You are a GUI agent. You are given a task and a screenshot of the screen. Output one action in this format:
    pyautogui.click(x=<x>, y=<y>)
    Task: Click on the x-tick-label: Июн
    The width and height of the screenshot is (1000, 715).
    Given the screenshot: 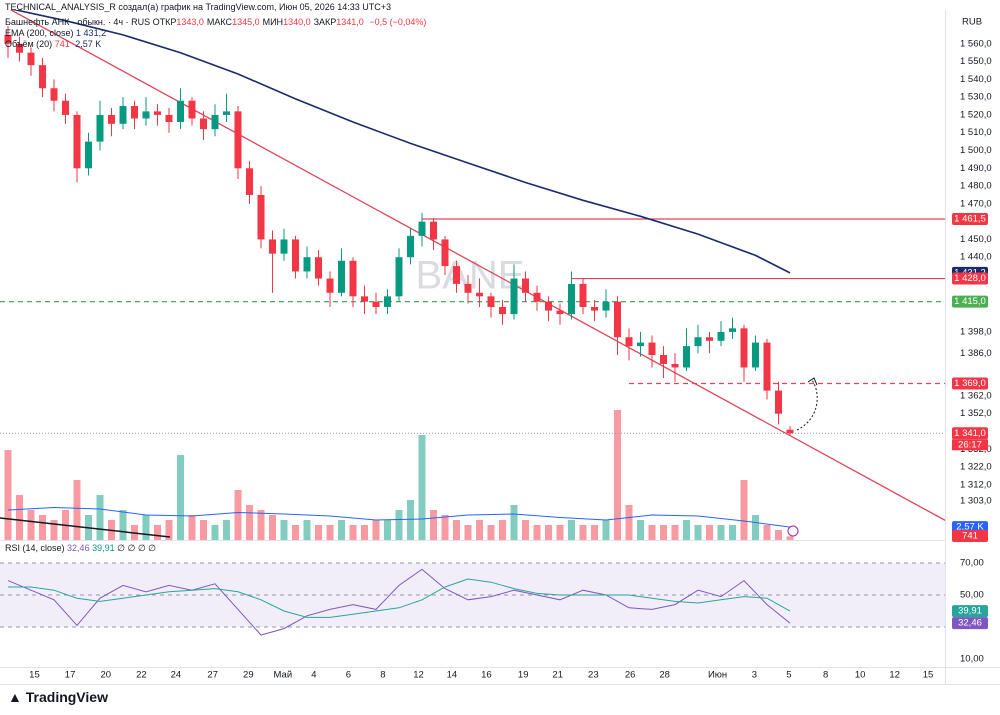 What is the action you would take?
    pyautogui.click(x=717, y=675)
    